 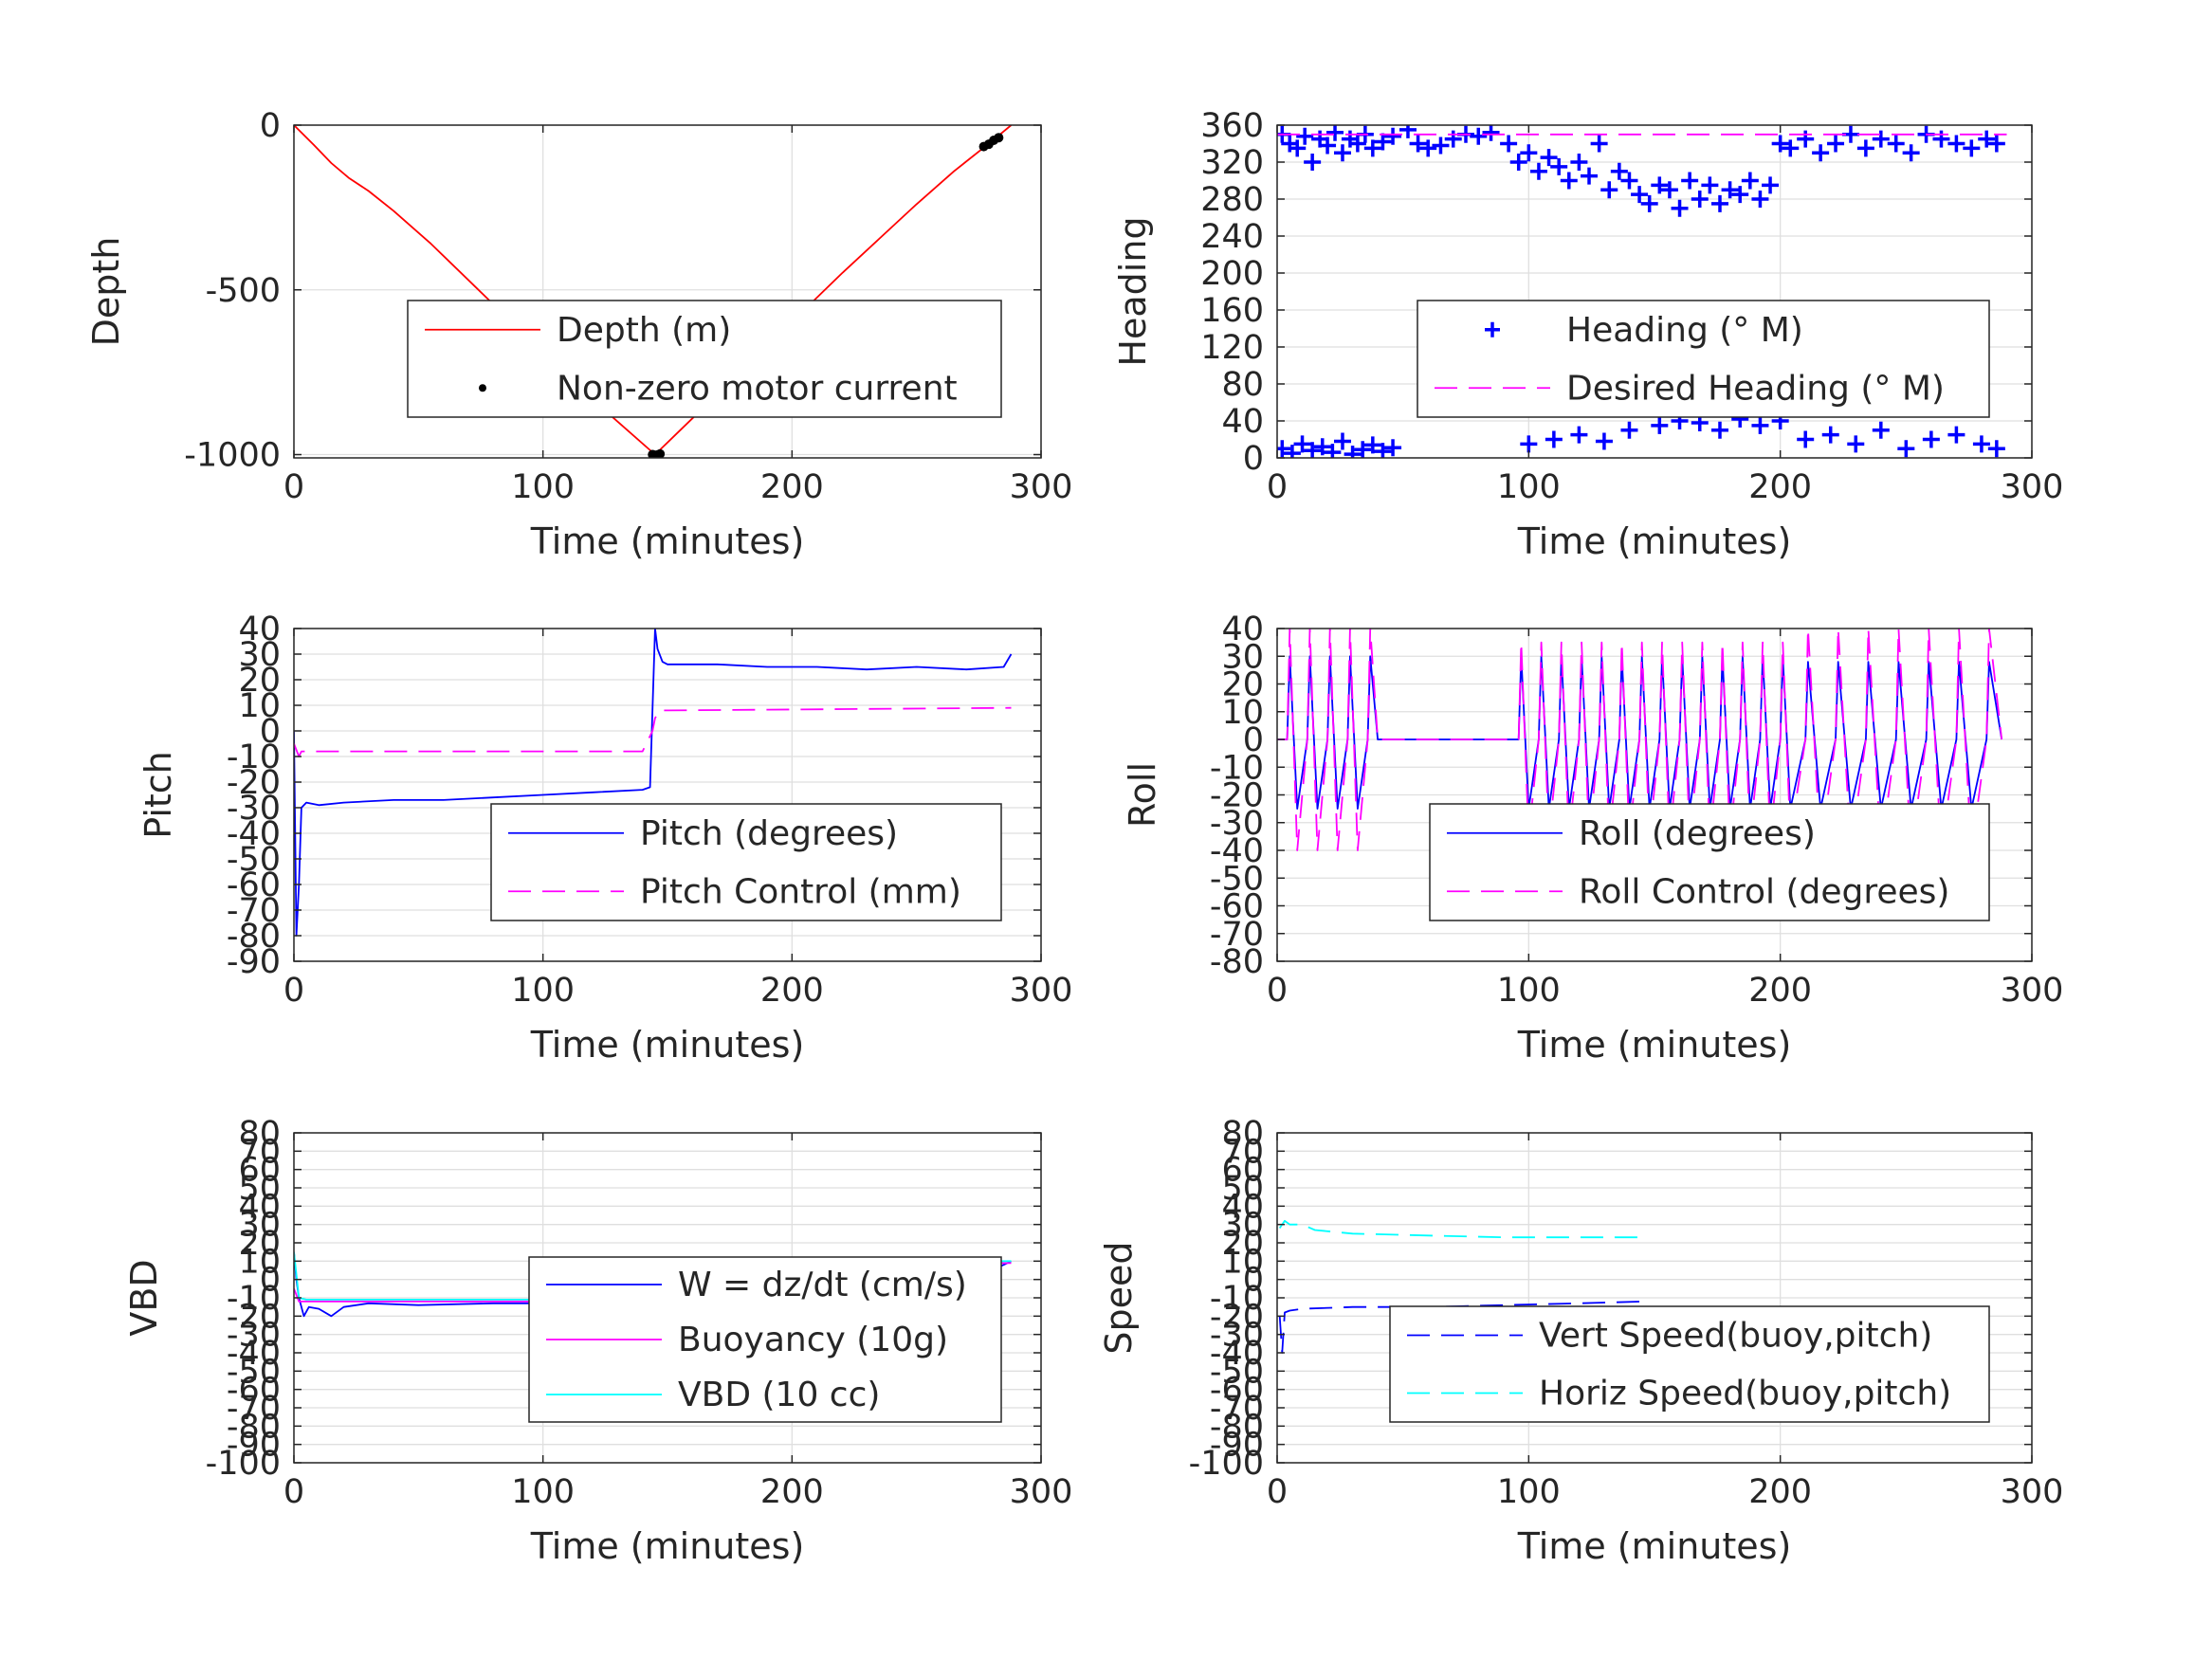 I want to click on y-tick-label: 320, so click(x=1232, y=163).